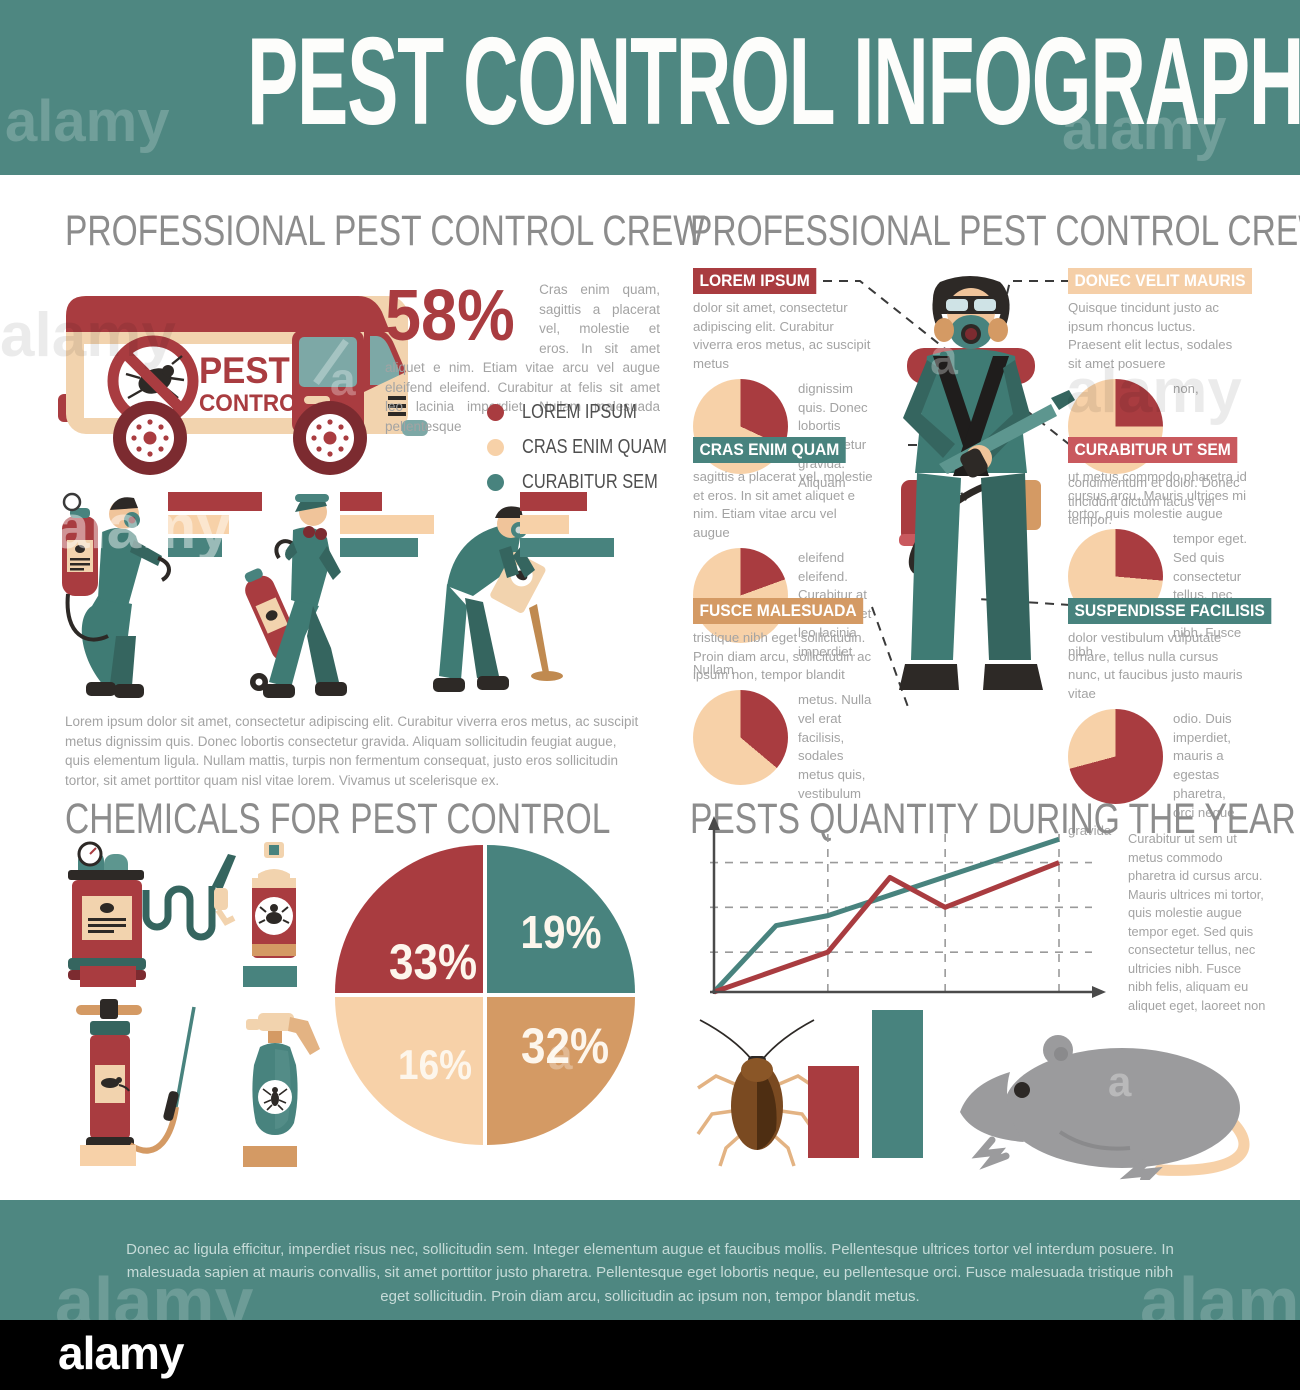 The image size is (1300, 1390). Describe the element at coordinates (561, 932) in the screenshot. I see `pie-label-19: 19%` at that location.